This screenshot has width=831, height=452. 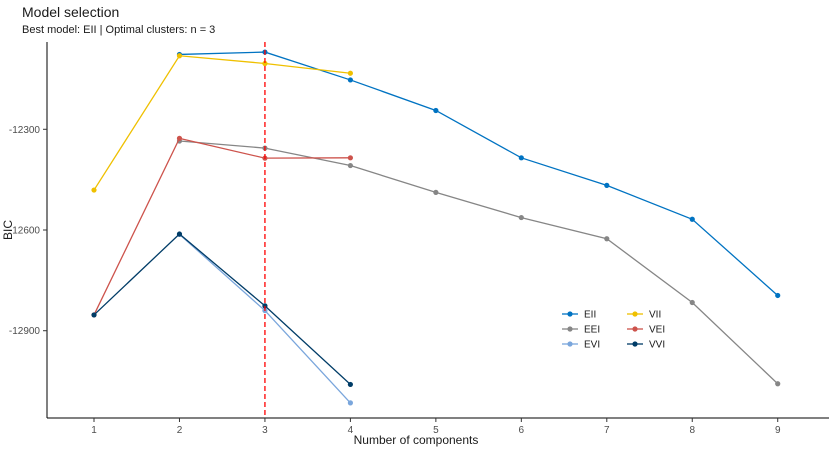 I want to click on y-axis-label: BIC, so click(x=8, y=230).